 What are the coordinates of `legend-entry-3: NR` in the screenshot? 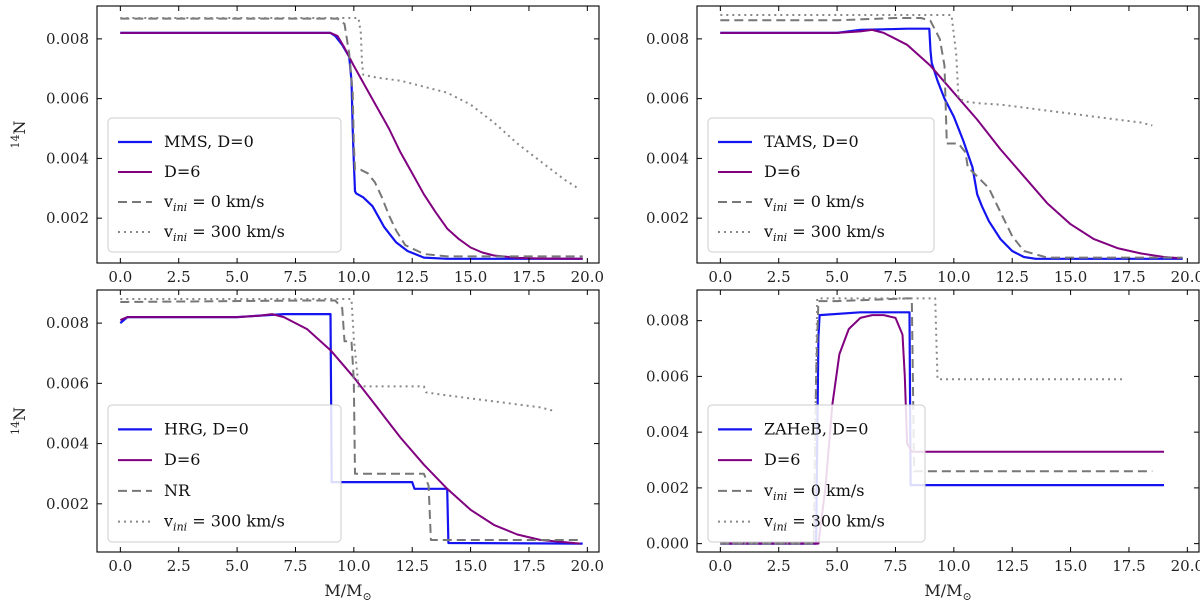 It's located at (177, 490).